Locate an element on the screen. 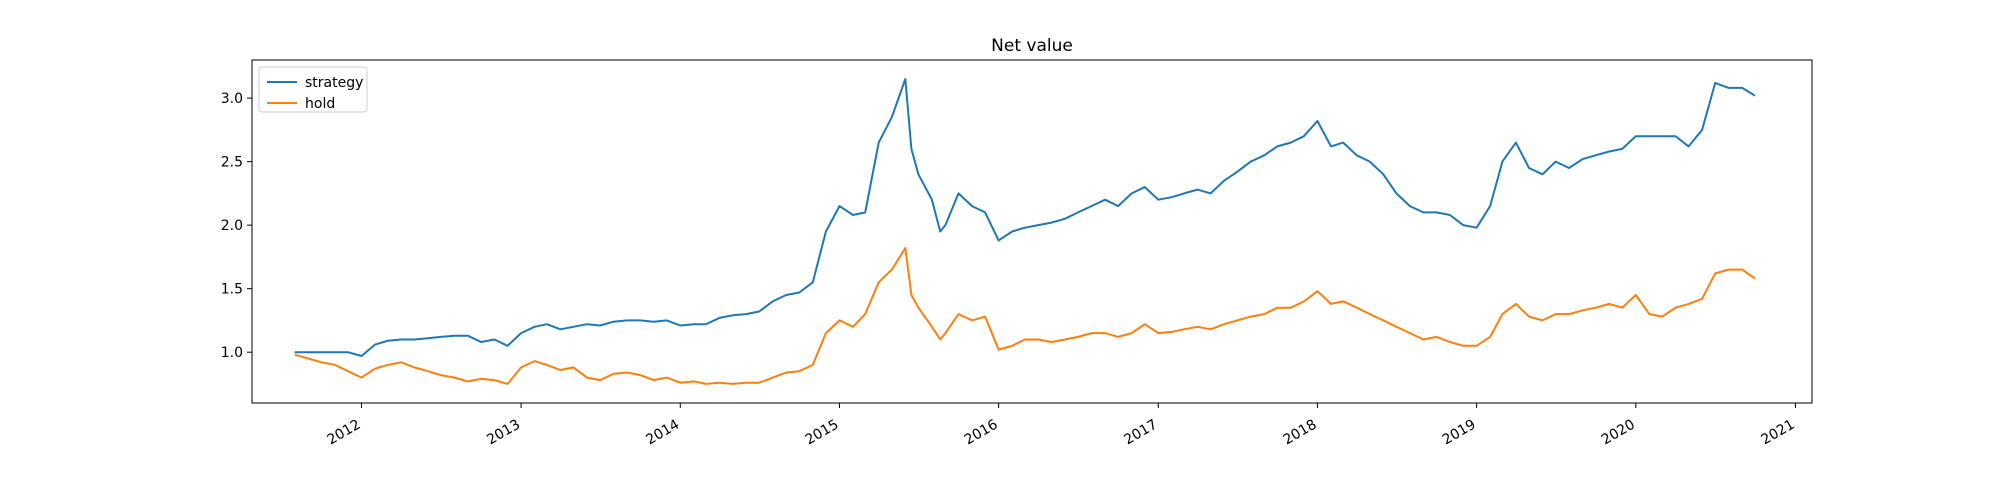 This screenshot has height=504, width=2000. y-tick-label: 2.0 is located at coordinates (232, 226).